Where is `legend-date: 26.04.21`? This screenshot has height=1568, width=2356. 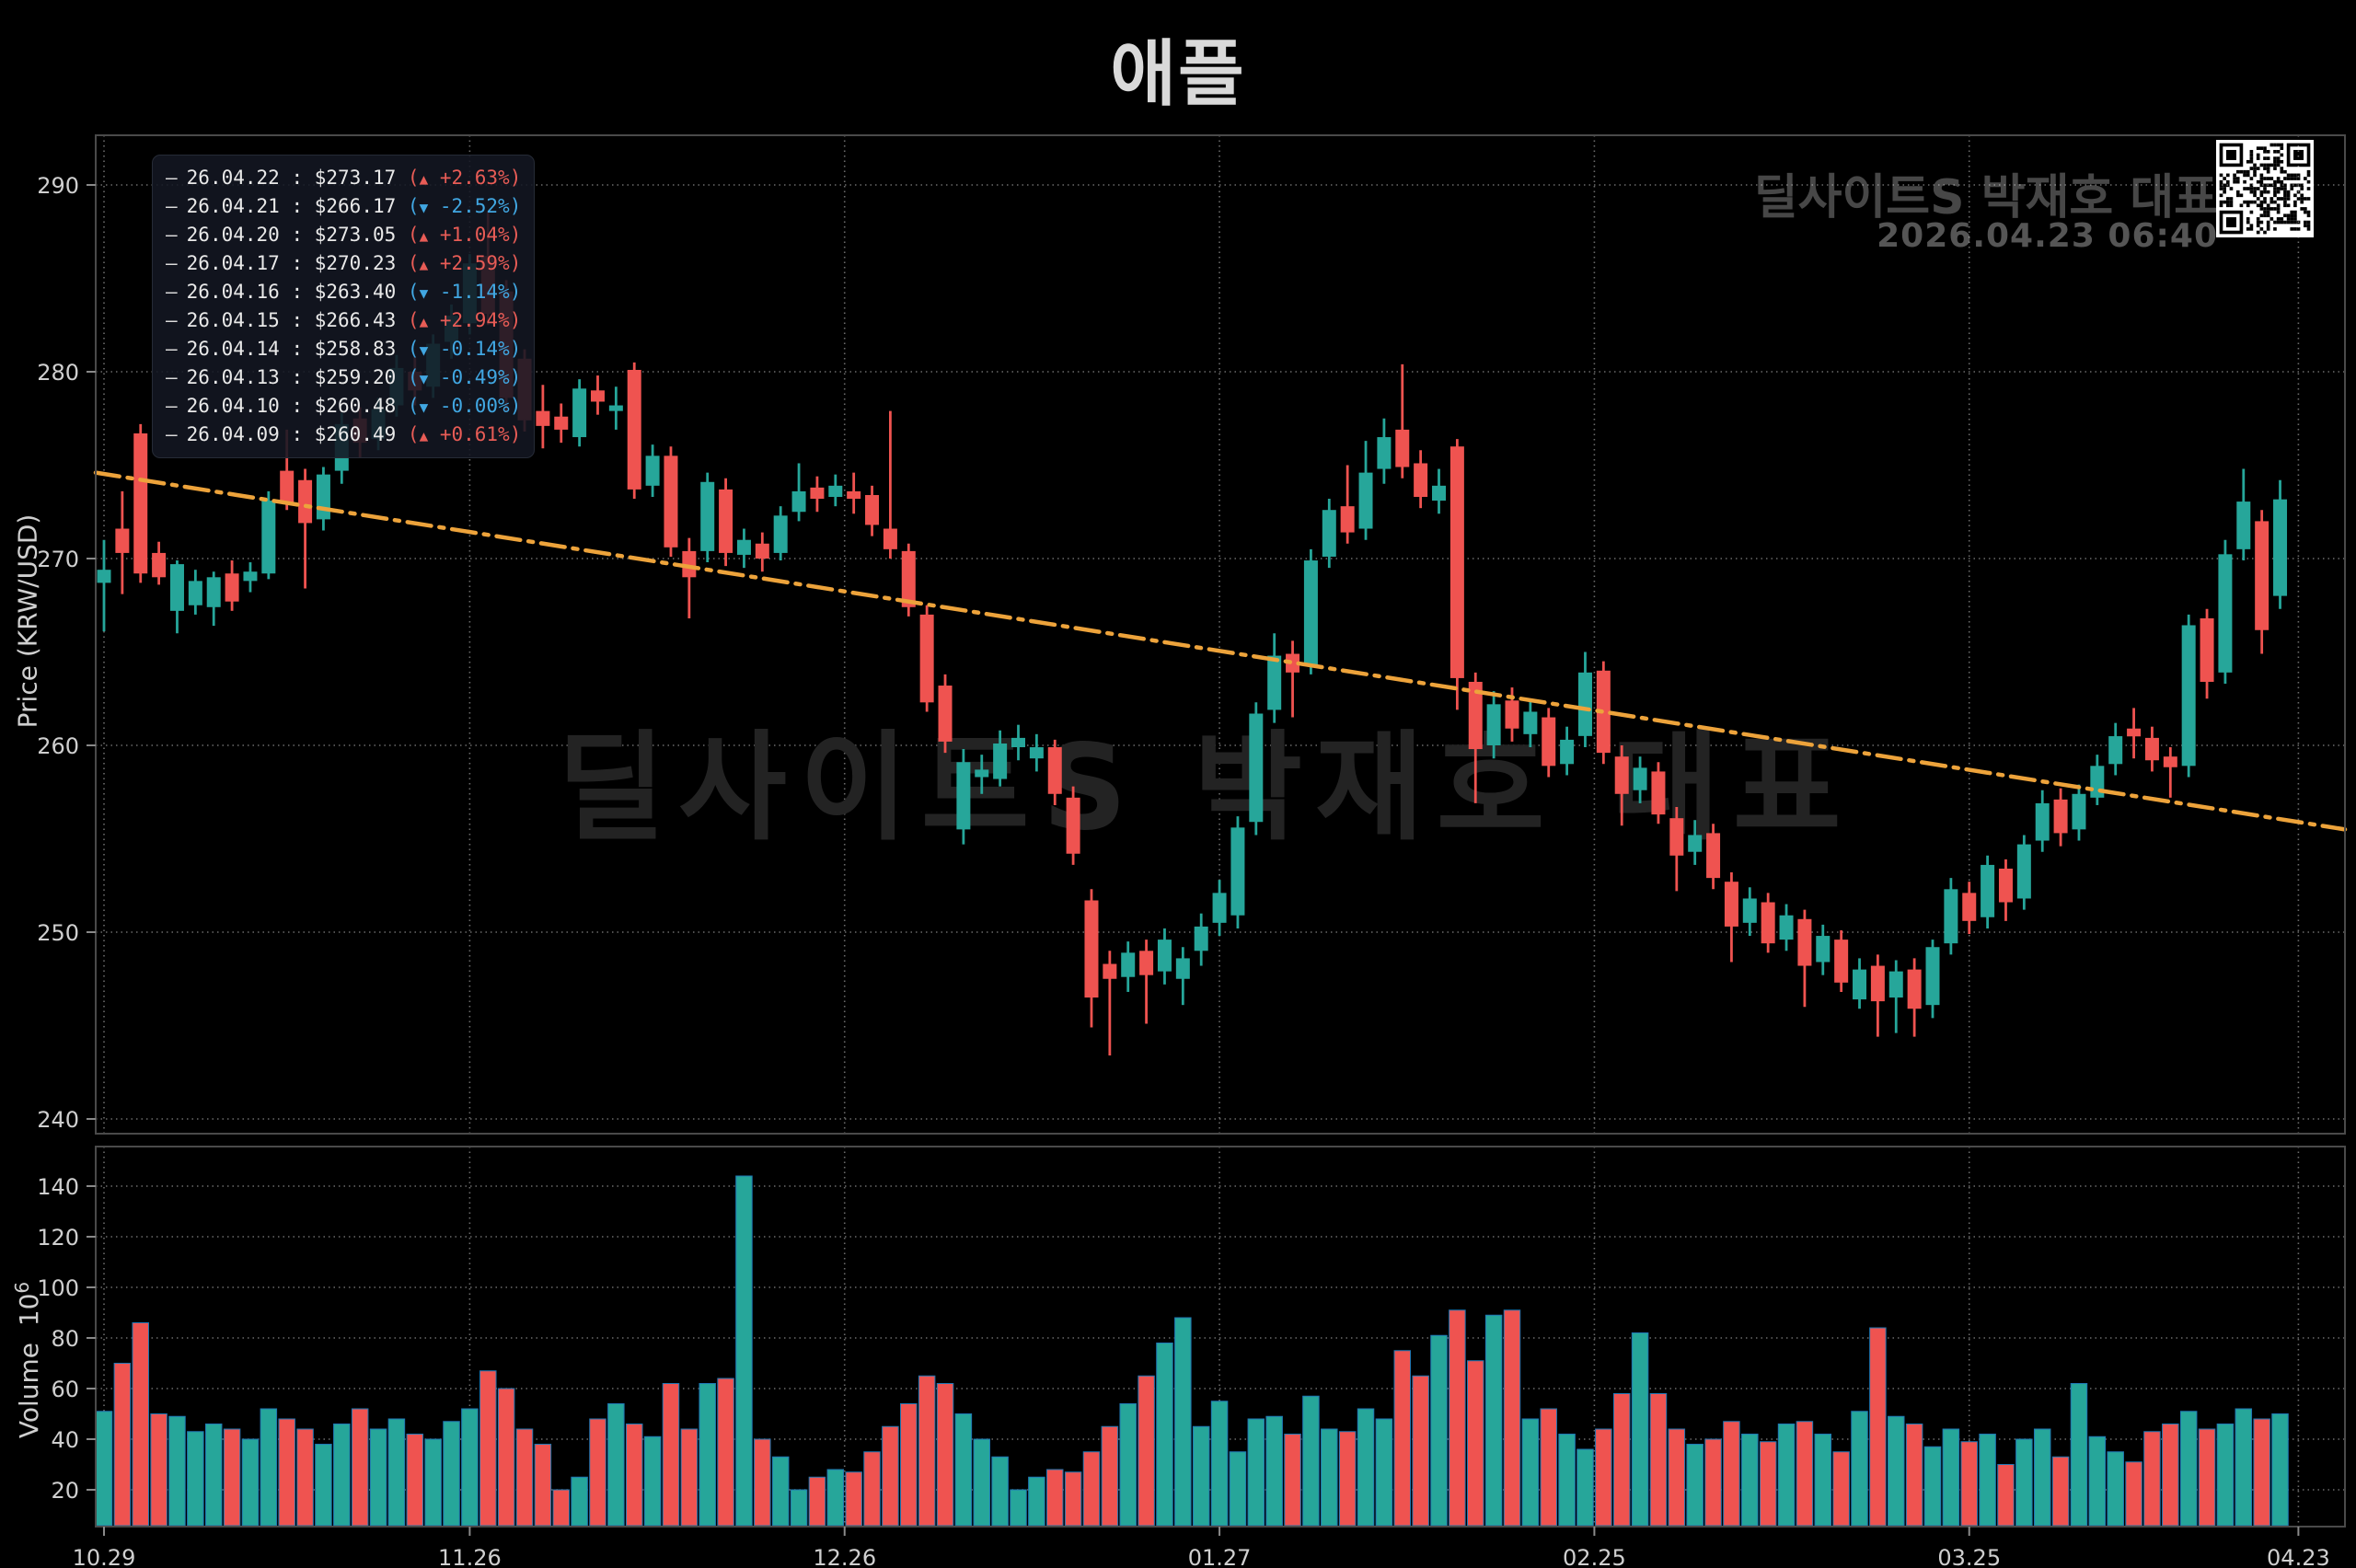 legend-date: 26.04.21 is located at coordinates (233, 206).